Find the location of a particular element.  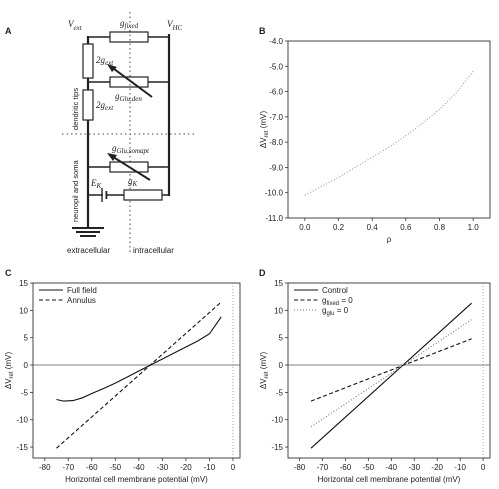

battery-gap is located at coordinates (104, 195).